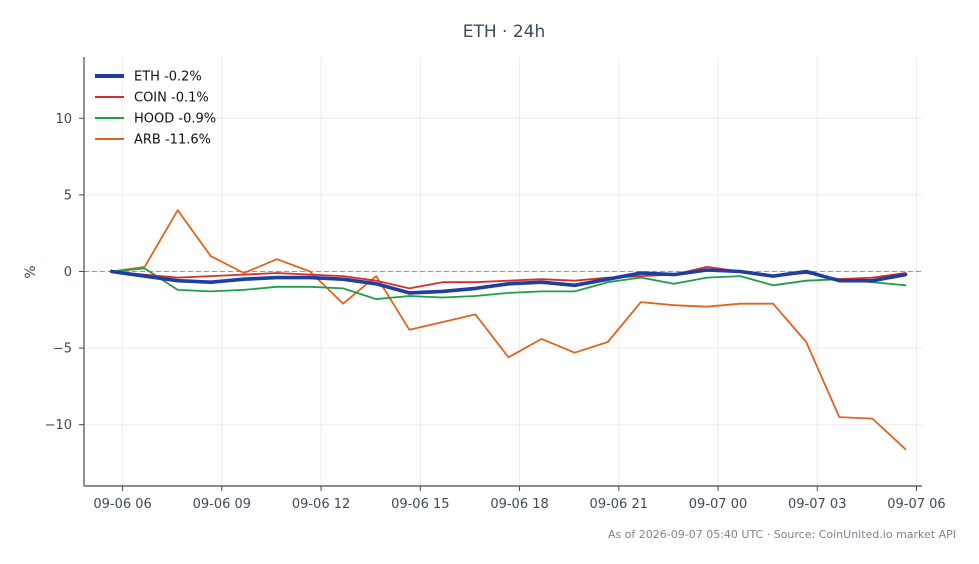 The width and height of the screenshot is (979, 564). What do you see at coordinates (155, 109) in the screenshot?
I see `legend: ETH -0.2% COIN -0.1% HOOD -0.9% ARB -11.6%` at bounding box center [155, 109].